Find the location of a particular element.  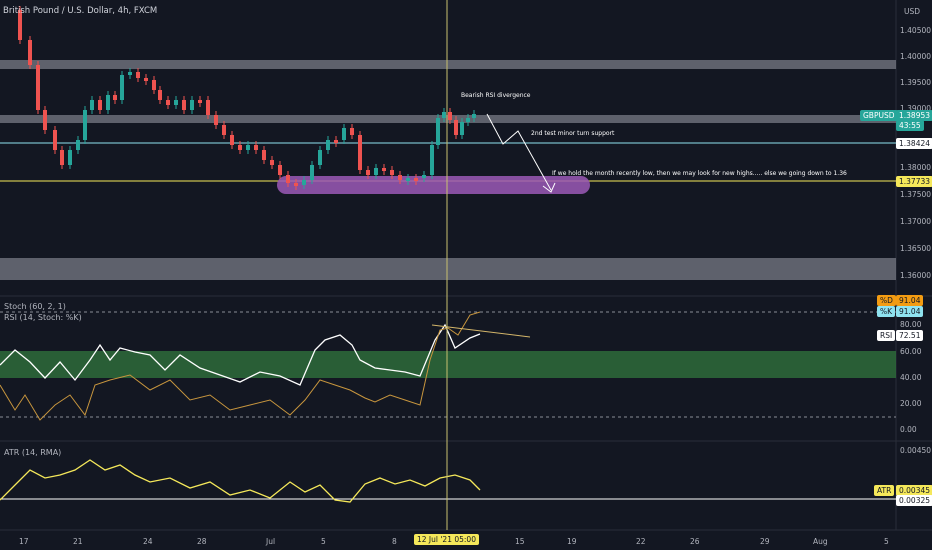

symbol-title: British Pound / U.S. Dollar, 4h, FXCM is located at coordinates (80, 11).